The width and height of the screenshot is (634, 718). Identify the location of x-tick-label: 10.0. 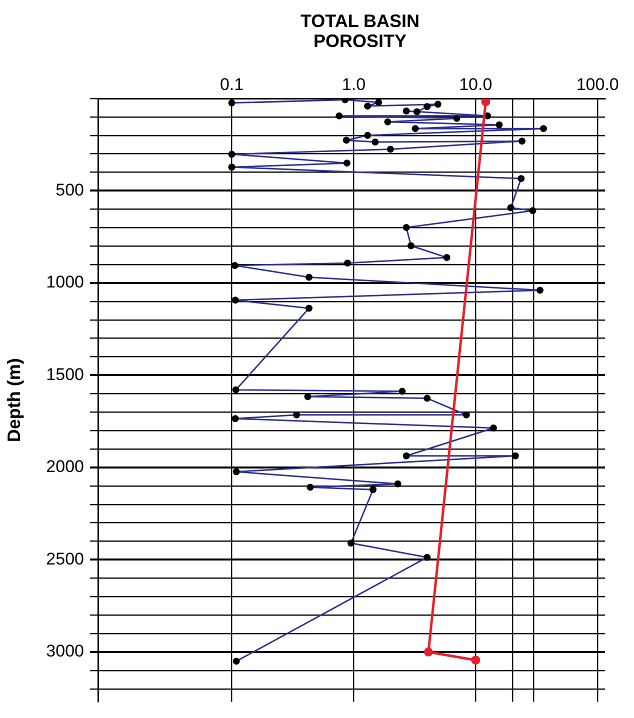
(475, 84).